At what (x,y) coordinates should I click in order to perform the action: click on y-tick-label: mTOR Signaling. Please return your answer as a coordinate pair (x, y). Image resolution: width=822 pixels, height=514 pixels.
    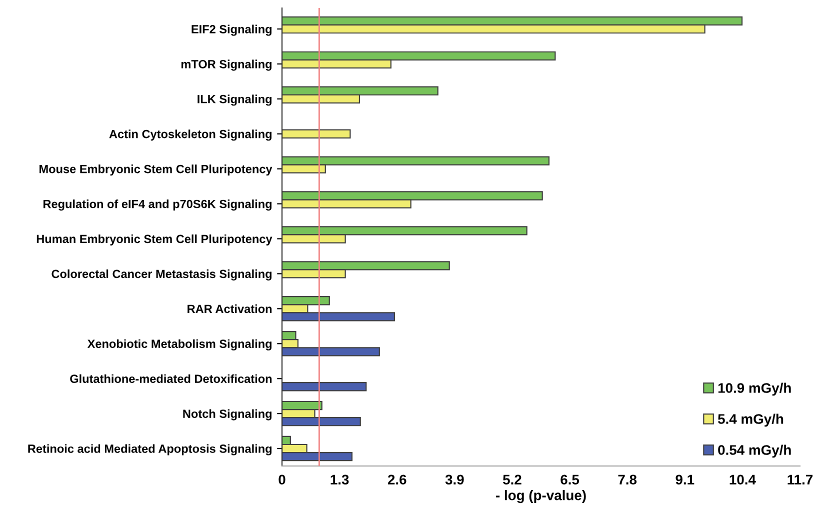
    Looking at the image, I should click on (226, 65).